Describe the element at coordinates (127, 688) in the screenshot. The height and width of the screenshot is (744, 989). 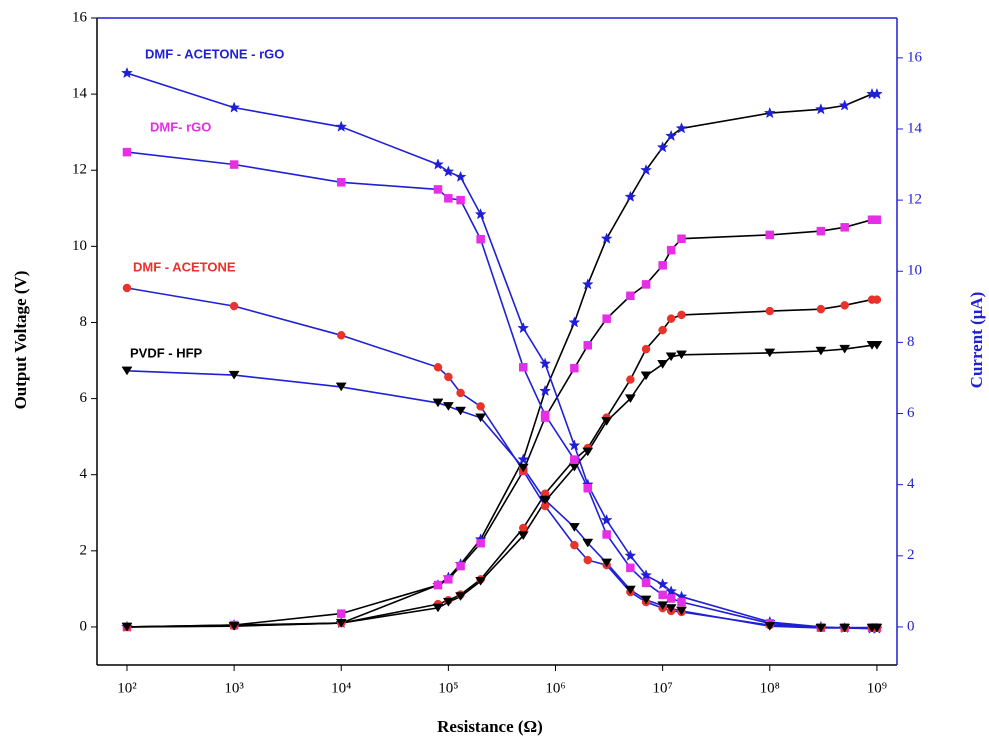
I see `x-tick-label: 10²` at that location.